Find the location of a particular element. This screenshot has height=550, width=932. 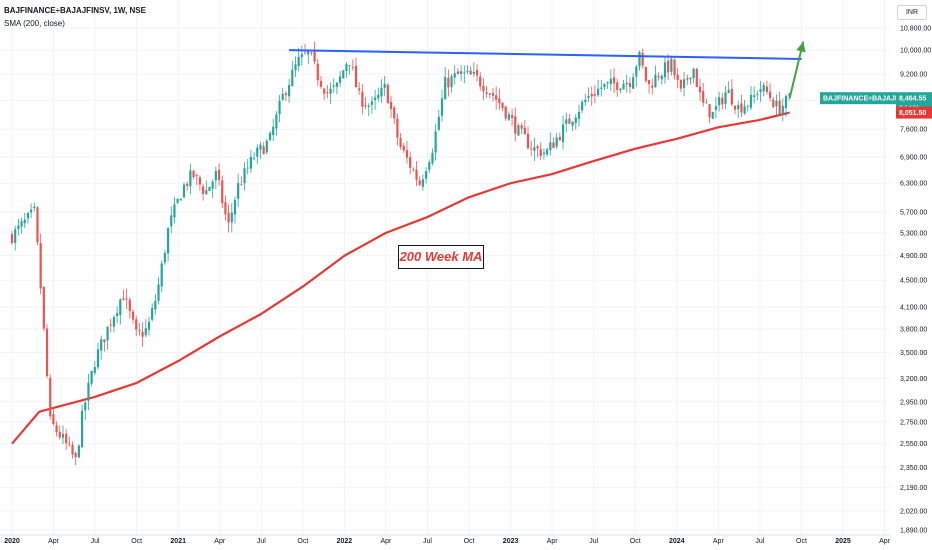

drawings-layer is located at coordinates (547, 70).